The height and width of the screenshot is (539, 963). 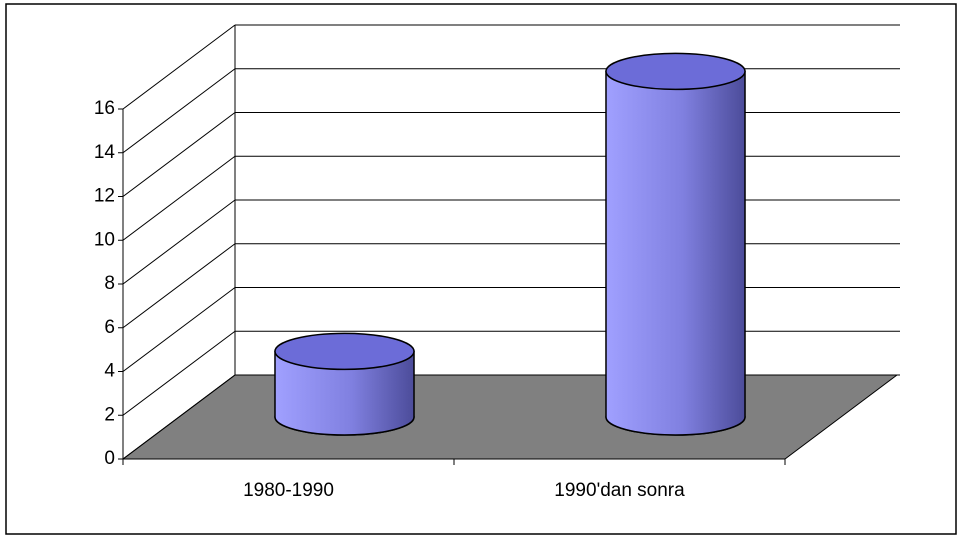 What do you see at coordinates (105, 152) in the screenshot?
I see `y-tick-label: 14` at bounding box center [105, 152].